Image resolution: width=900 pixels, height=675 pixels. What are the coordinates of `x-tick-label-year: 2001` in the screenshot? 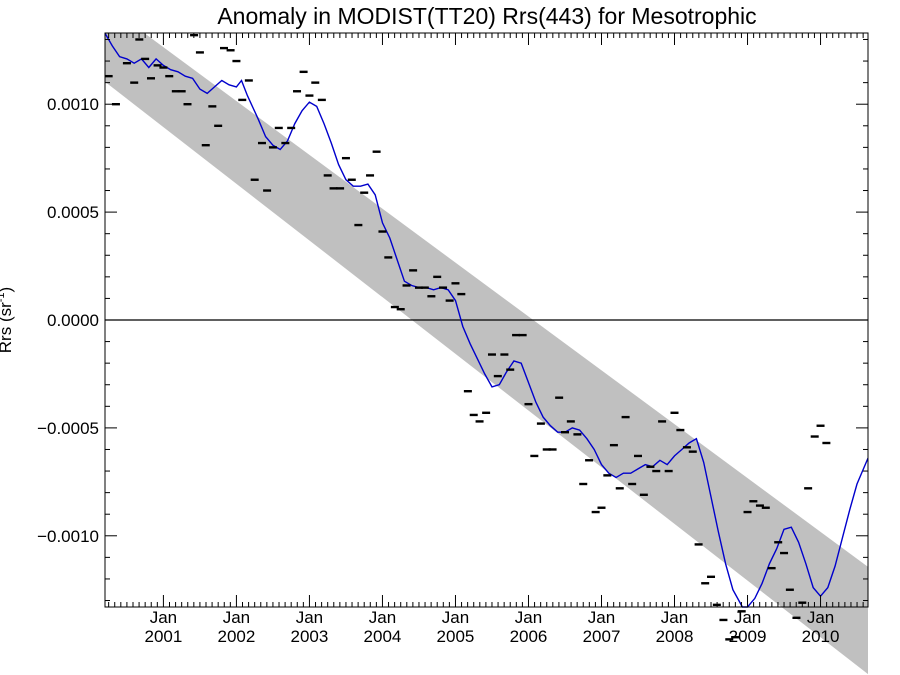 It's located at (163, 636).